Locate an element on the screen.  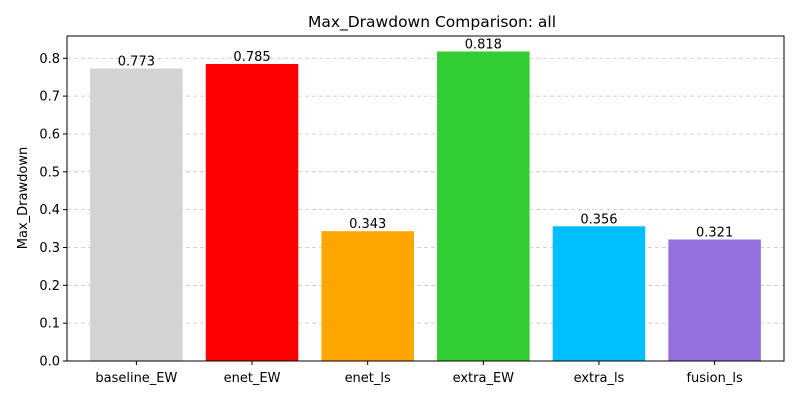
y-tick-label: 0.3 is located at coordinates (49, 248).